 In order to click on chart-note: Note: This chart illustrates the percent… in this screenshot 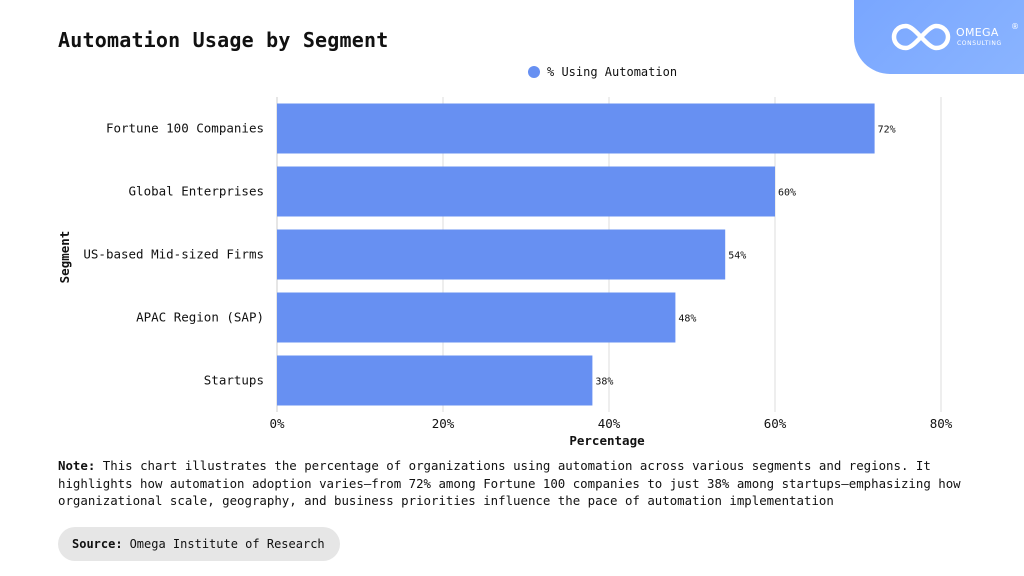, I will do `click(510, 483)`.